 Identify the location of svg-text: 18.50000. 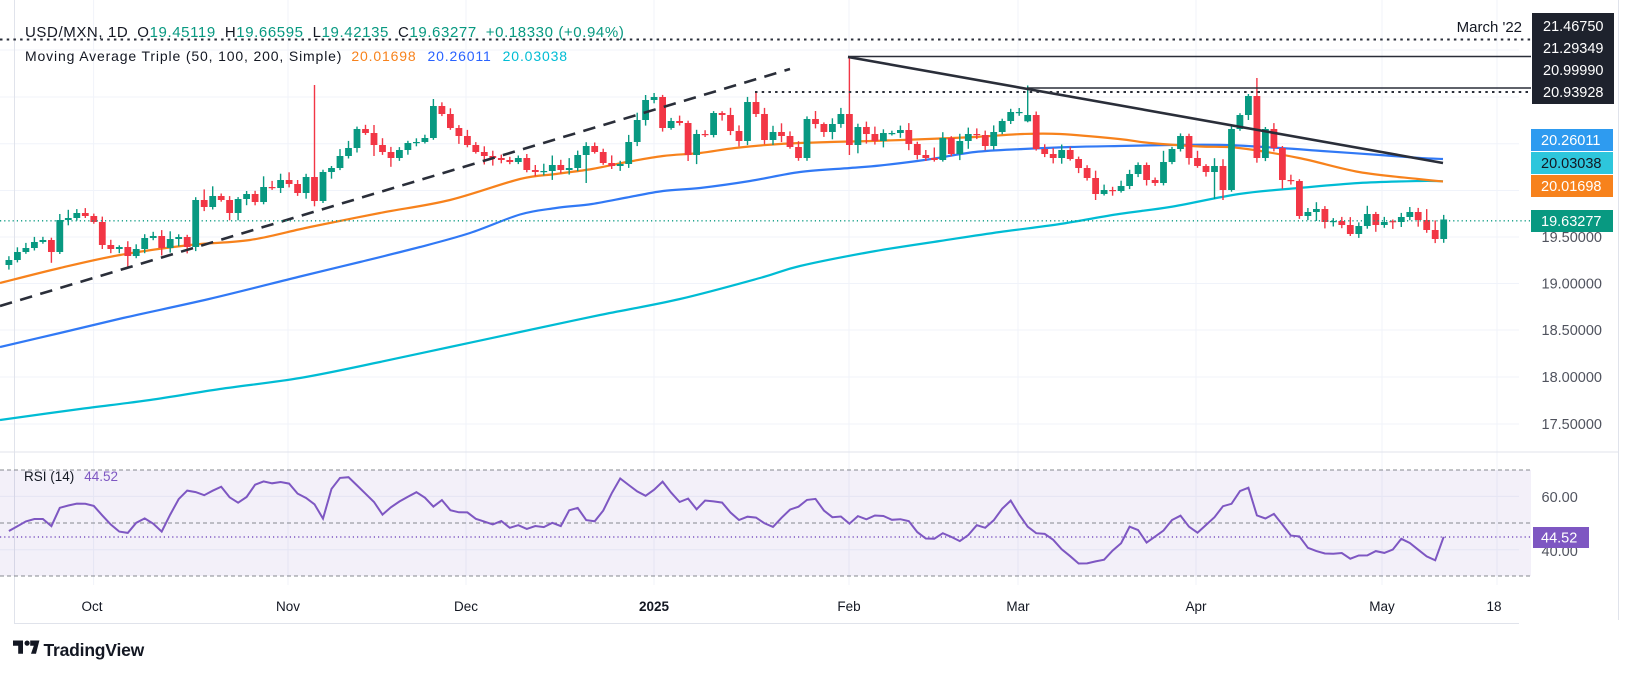
(1572, 331).